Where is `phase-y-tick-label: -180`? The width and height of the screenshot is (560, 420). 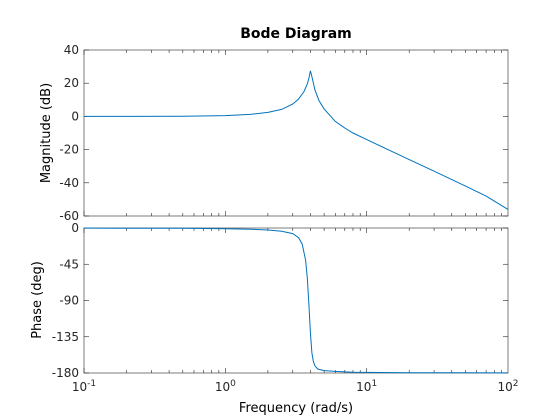 phase-y-tick-label: -180 is located at coordinates (65, 373).